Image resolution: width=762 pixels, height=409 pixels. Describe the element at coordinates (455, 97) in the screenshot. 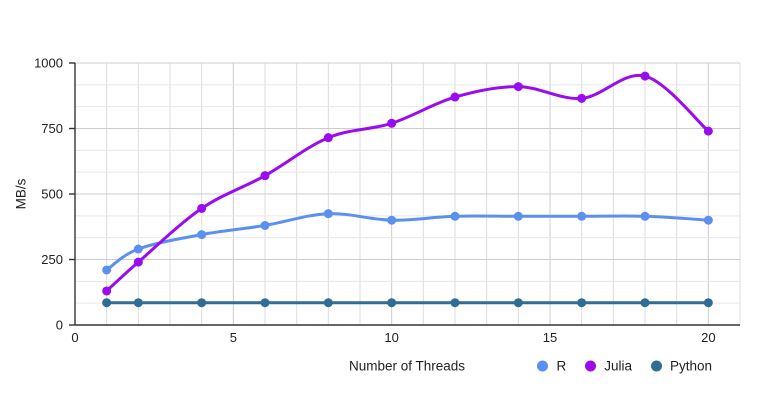

I see `point-julia-x12` at that location.